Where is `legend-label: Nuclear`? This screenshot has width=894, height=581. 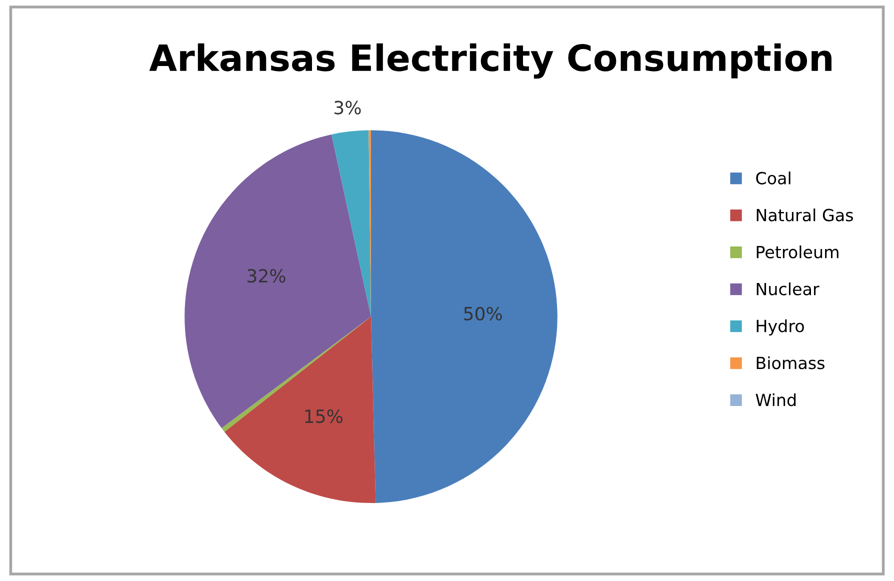
legend-label: Nuclear is located at coordinates (788, 289).